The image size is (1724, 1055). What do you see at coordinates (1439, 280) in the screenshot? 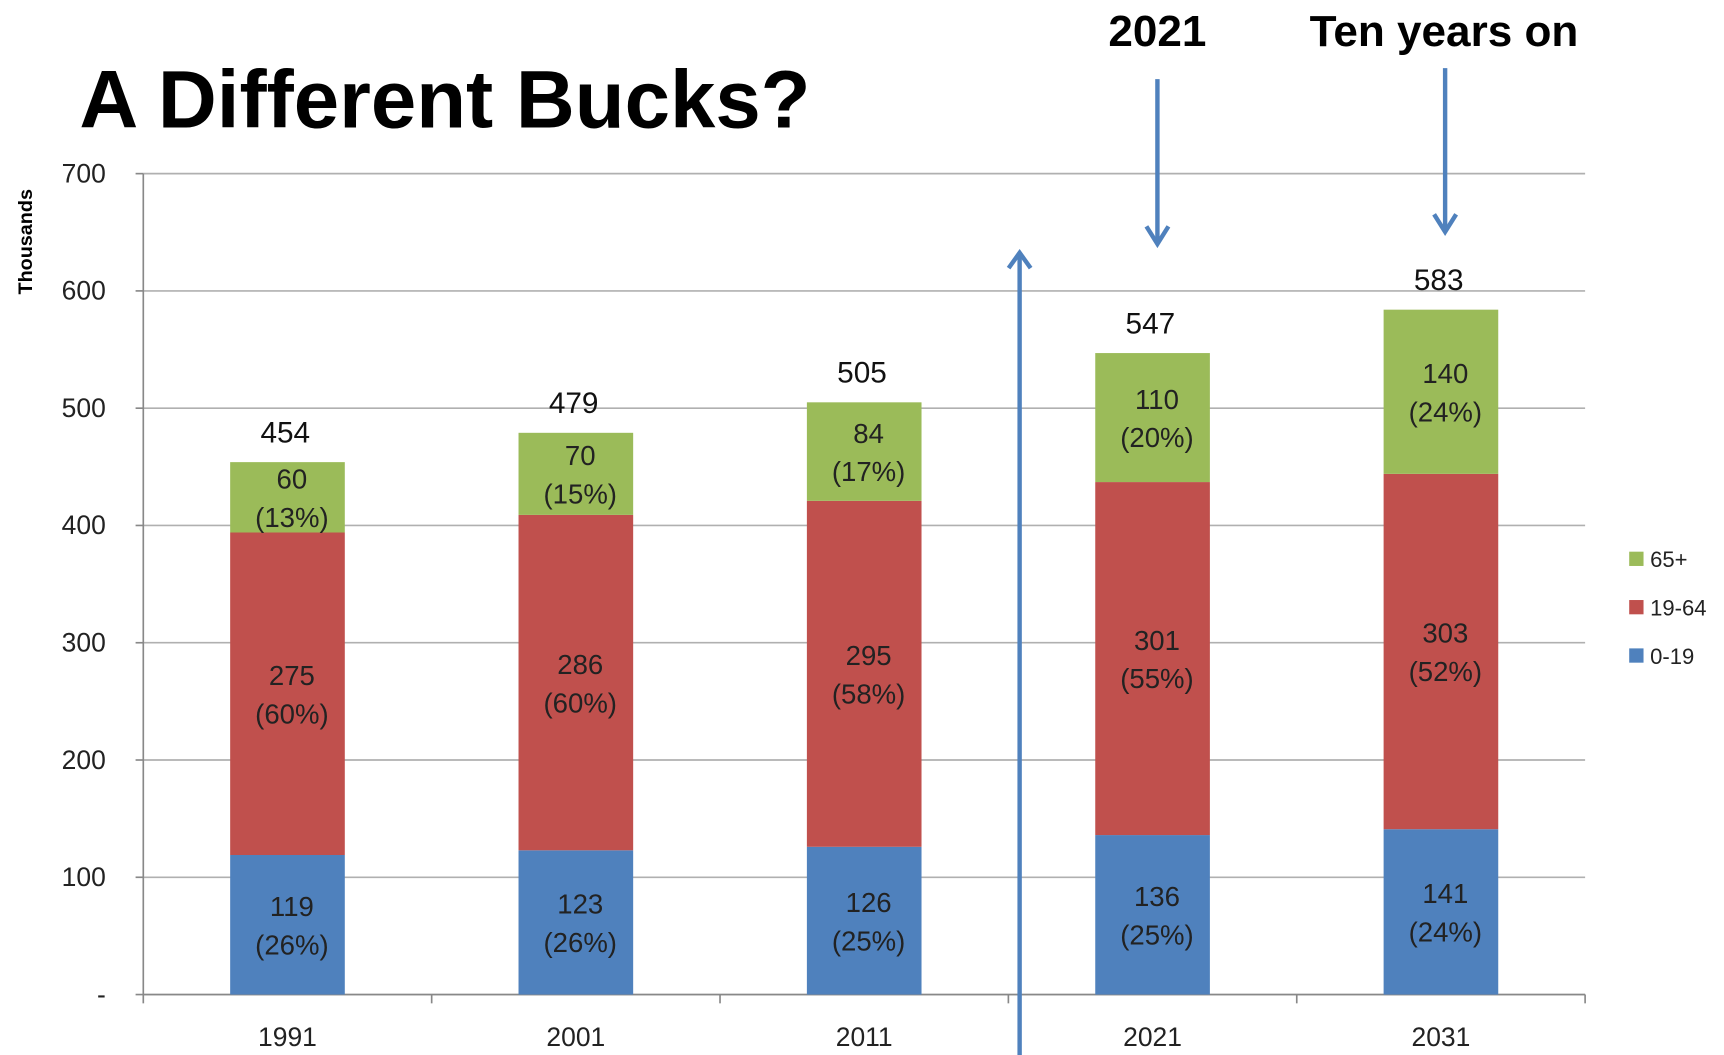
I see `total-label: 583` at bounding box center [1439, 280].